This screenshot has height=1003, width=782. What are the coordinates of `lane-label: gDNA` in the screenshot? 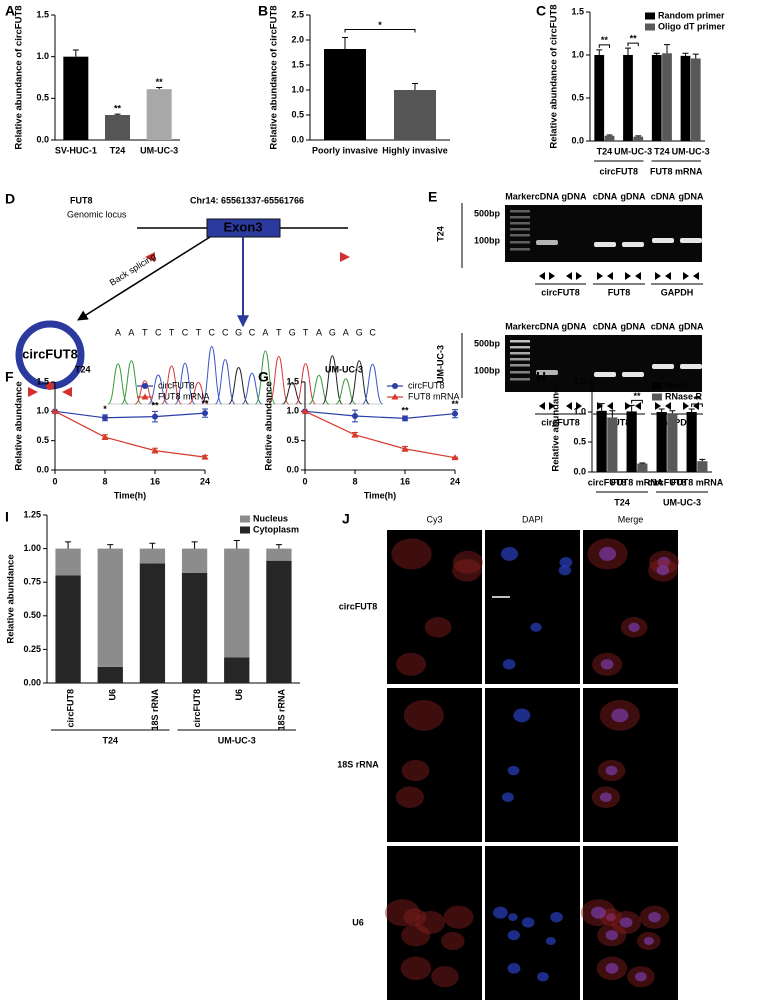 It's located at (691, 196).